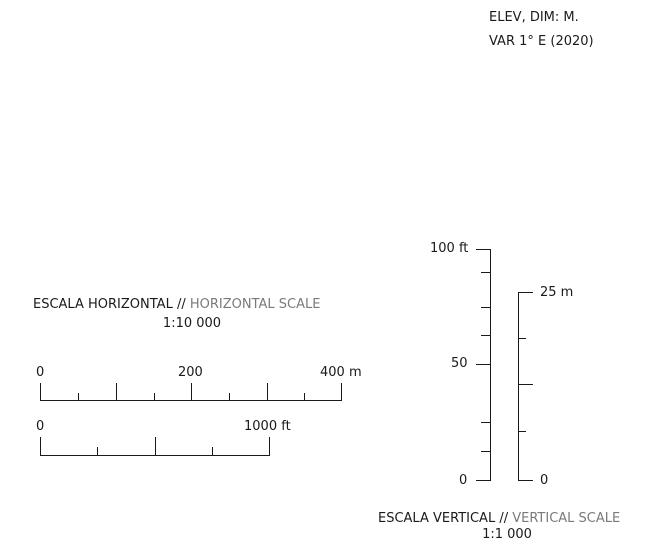 Image resolution: width=652 pixels, height=552 pixels. I want to click on vertical-scale-ratio: 1:1 000, so click(507, 534).